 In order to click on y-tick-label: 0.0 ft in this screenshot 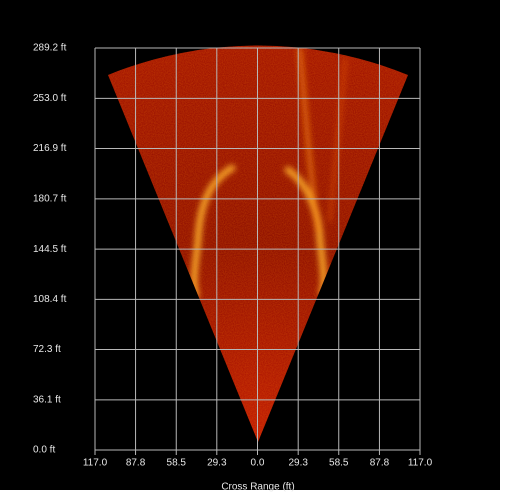, I will do `click(44, 450)`.